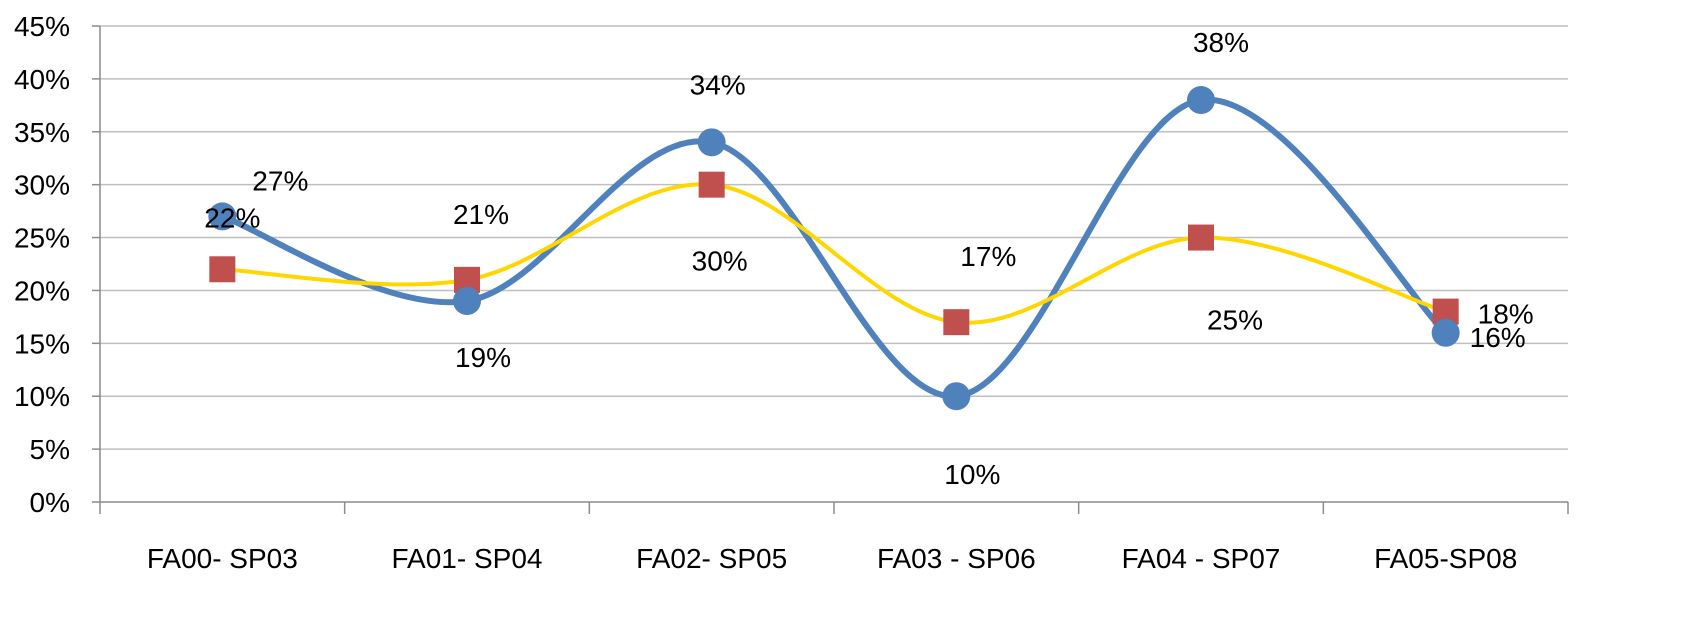  I want to click on y-tick-label: 30%, so click(42, 185).